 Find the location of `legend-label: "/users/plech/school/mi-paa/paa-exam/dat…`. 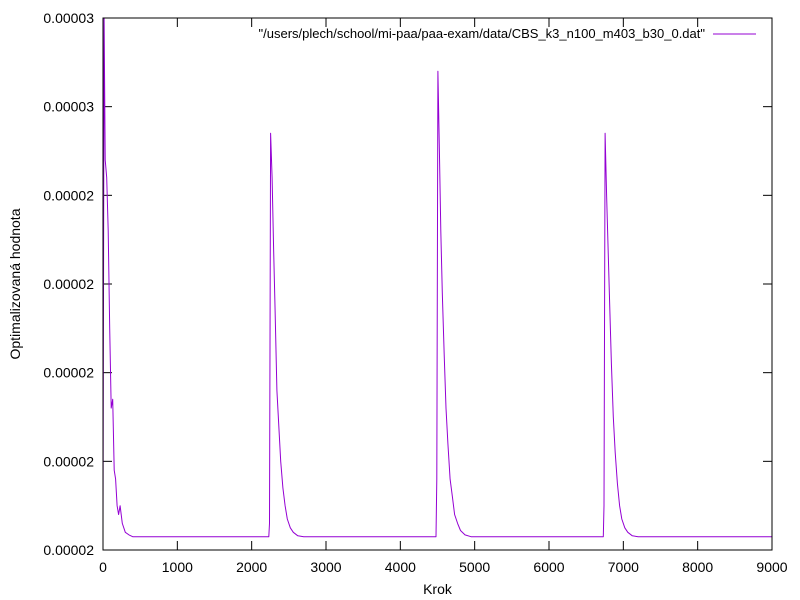

legend-label: "/users/plech/school/mi-paa/paa-exam/dat… is located at coordinates (482, 33).